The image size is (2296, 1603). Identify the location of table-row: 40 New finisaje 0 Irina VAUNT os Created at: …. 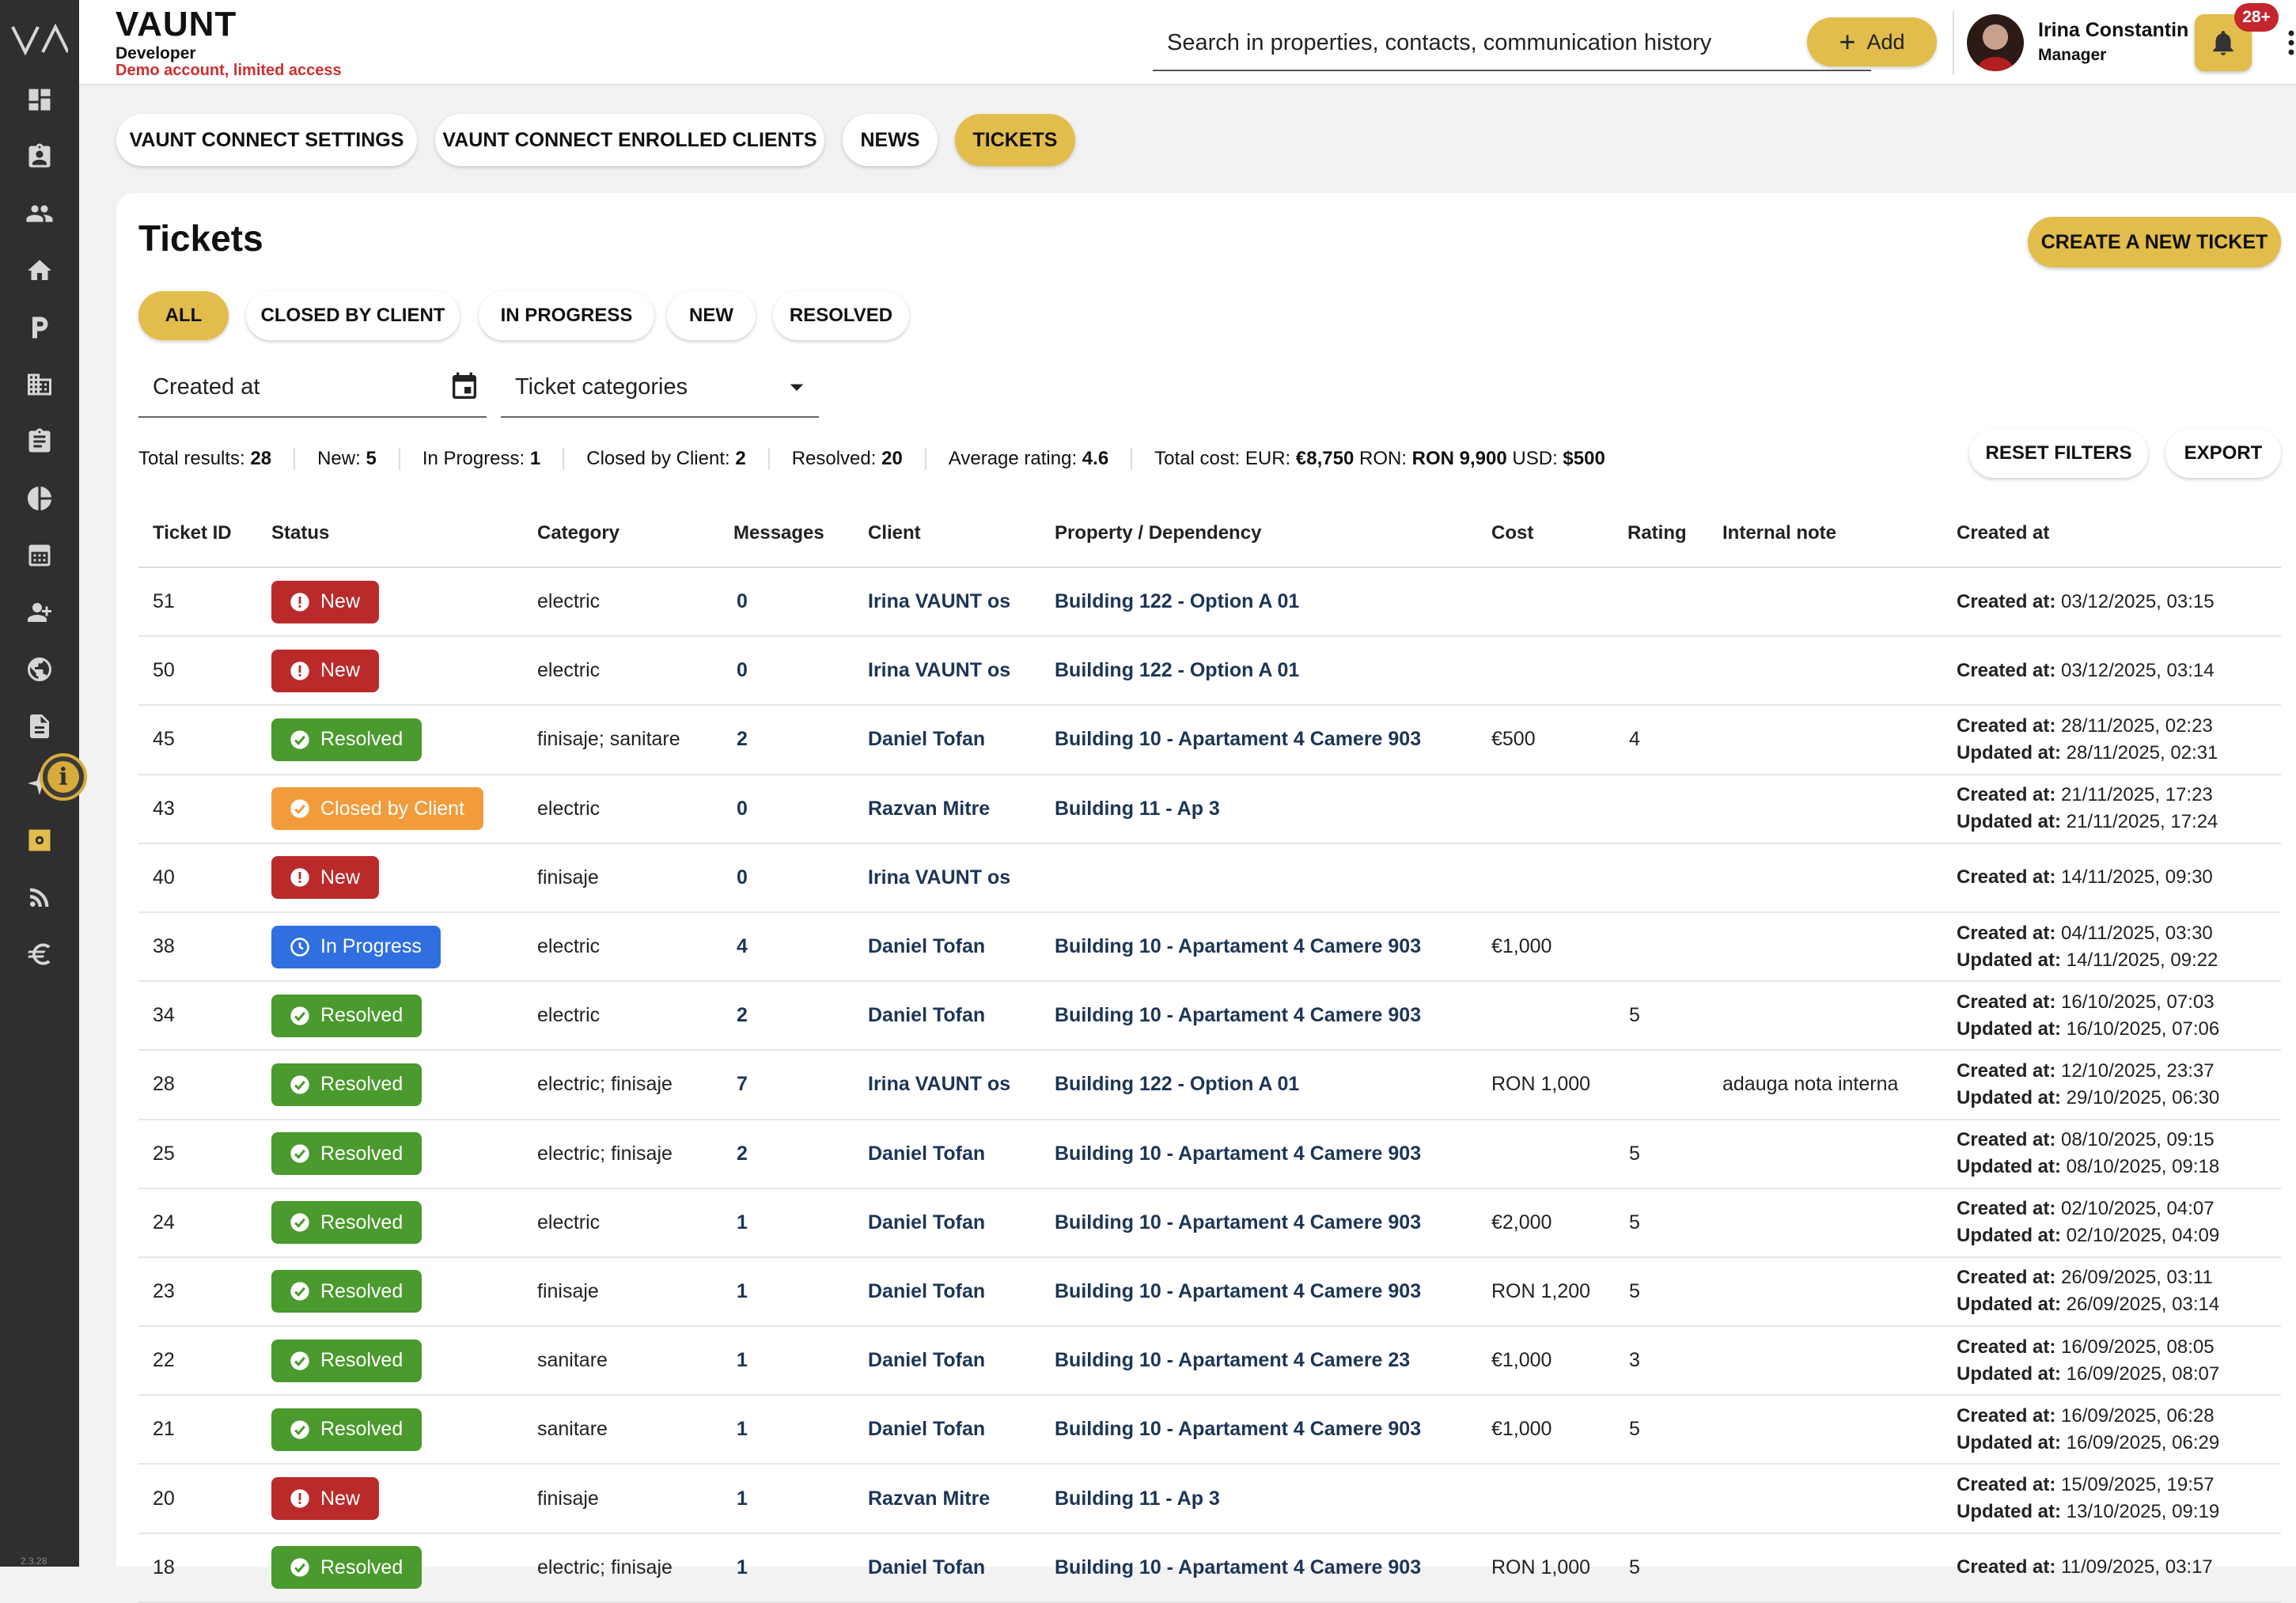
(1209, 878).